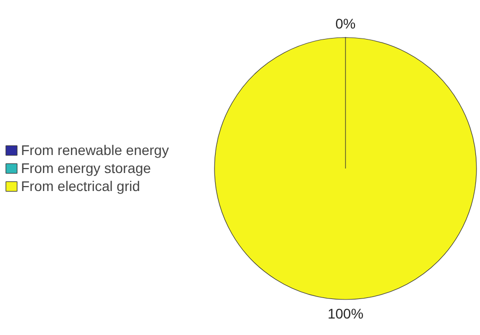  I want to click on legend-label: From renewable energy, so click(95, 150).